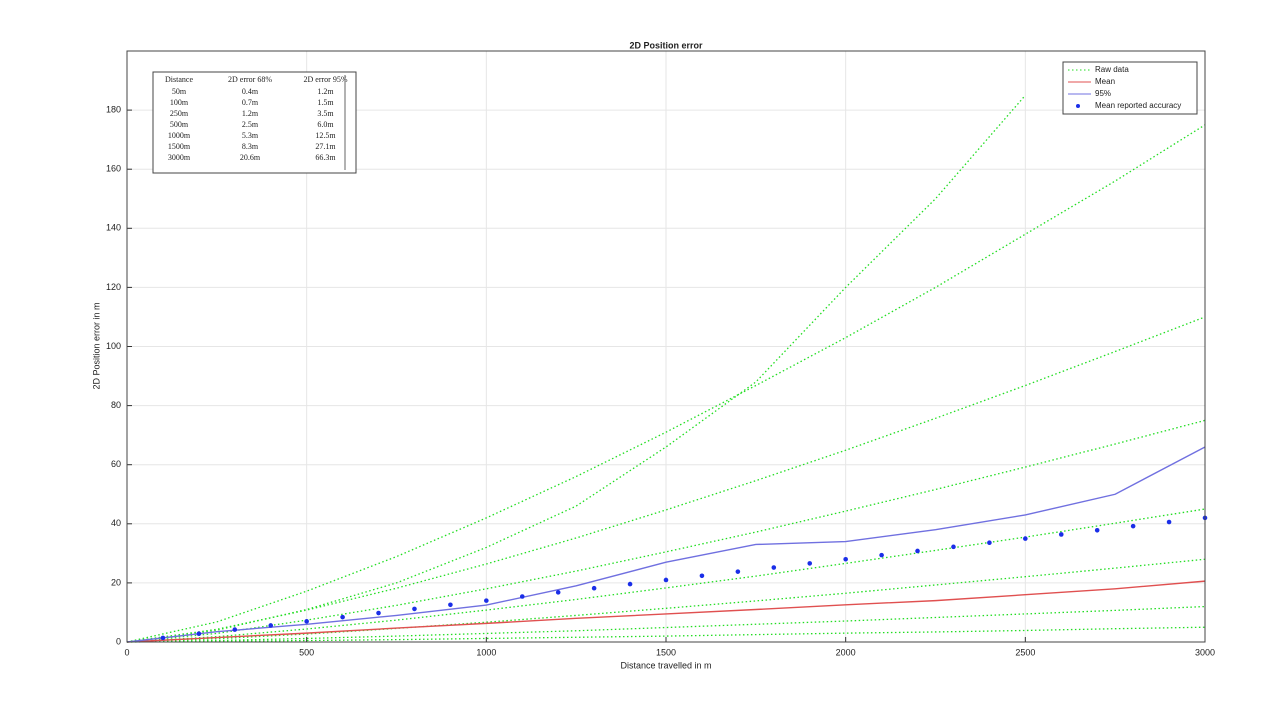 This screenshot has height=721, width=1280. Describe the element at coordinates (126, 652) in the screenshot. I see `x-tick-label: 0` at that location.